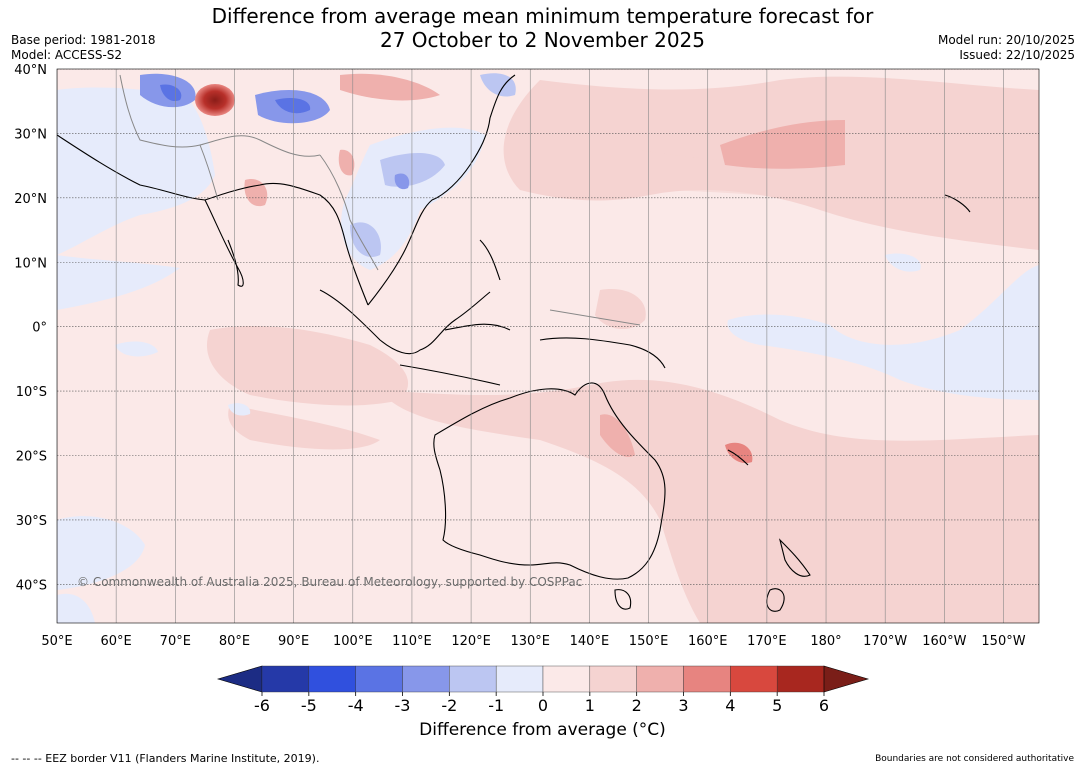 This screenshot has height=770, width=1085. Describe the element at coordinates (767, 641) in the screenshot. I see `longitude-label: 170°E` at that location.